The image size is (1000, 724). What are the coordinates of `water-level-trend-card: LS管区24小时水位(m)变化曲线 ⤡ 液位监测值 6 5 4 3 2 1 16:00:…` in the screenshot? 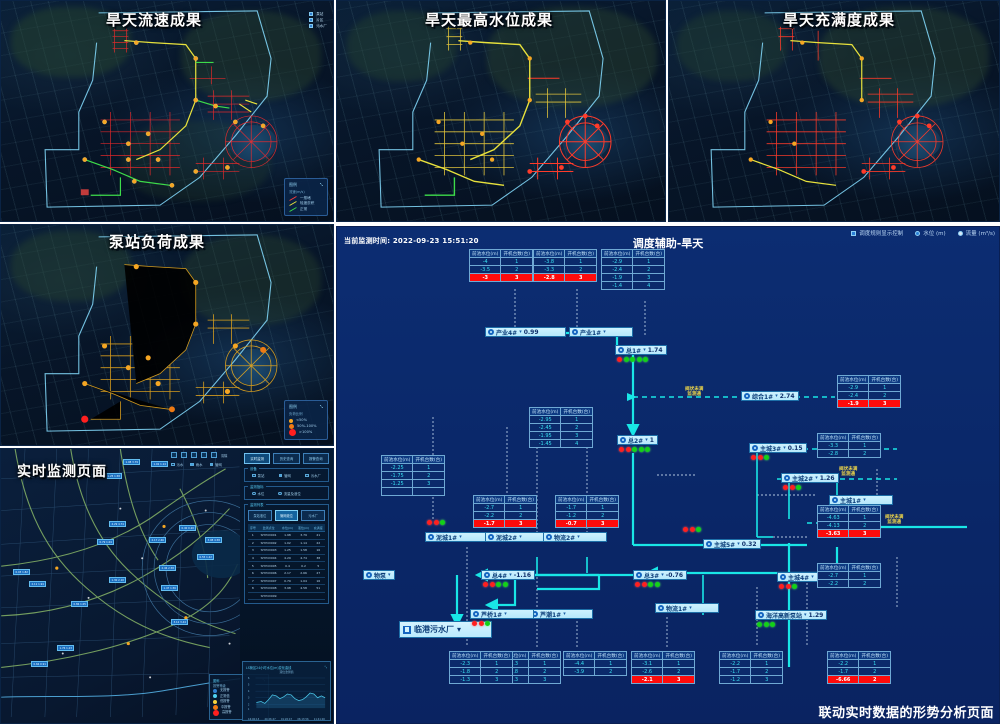 It's located at (286, 691).